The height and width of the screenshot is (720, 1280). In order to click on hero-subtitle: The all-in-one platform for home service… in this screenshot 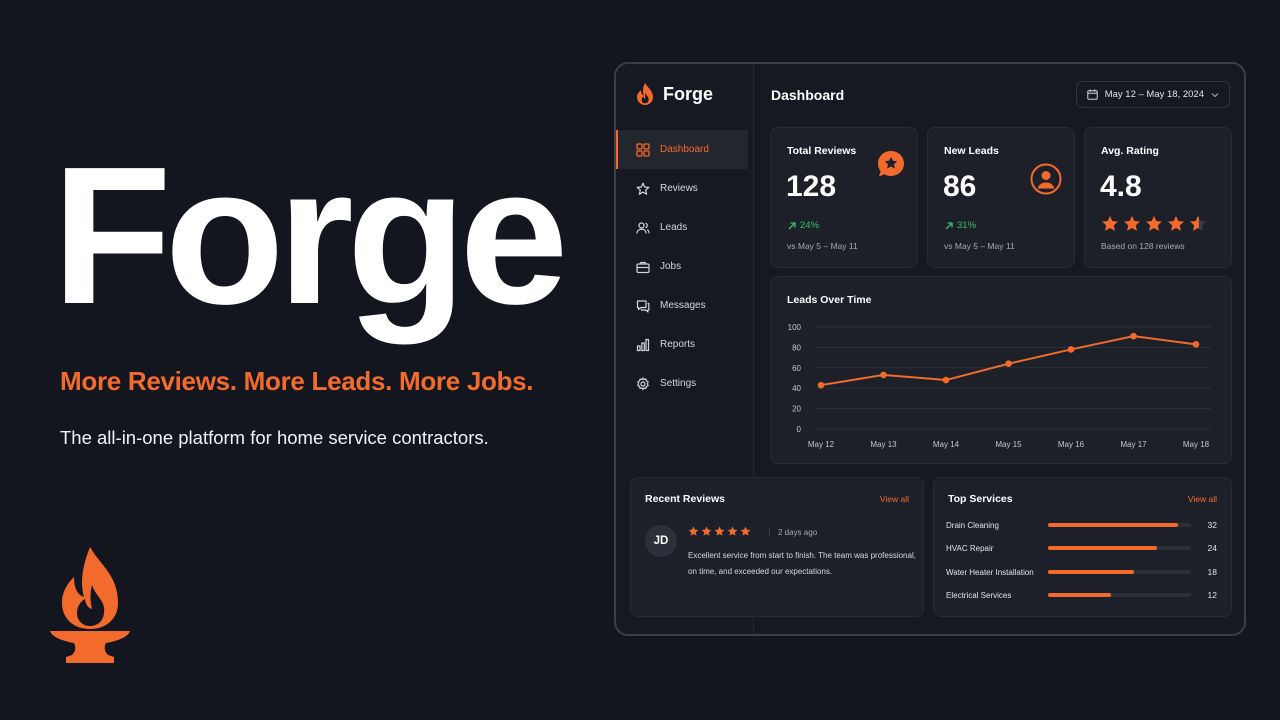, I will do `click(274, 437)`.